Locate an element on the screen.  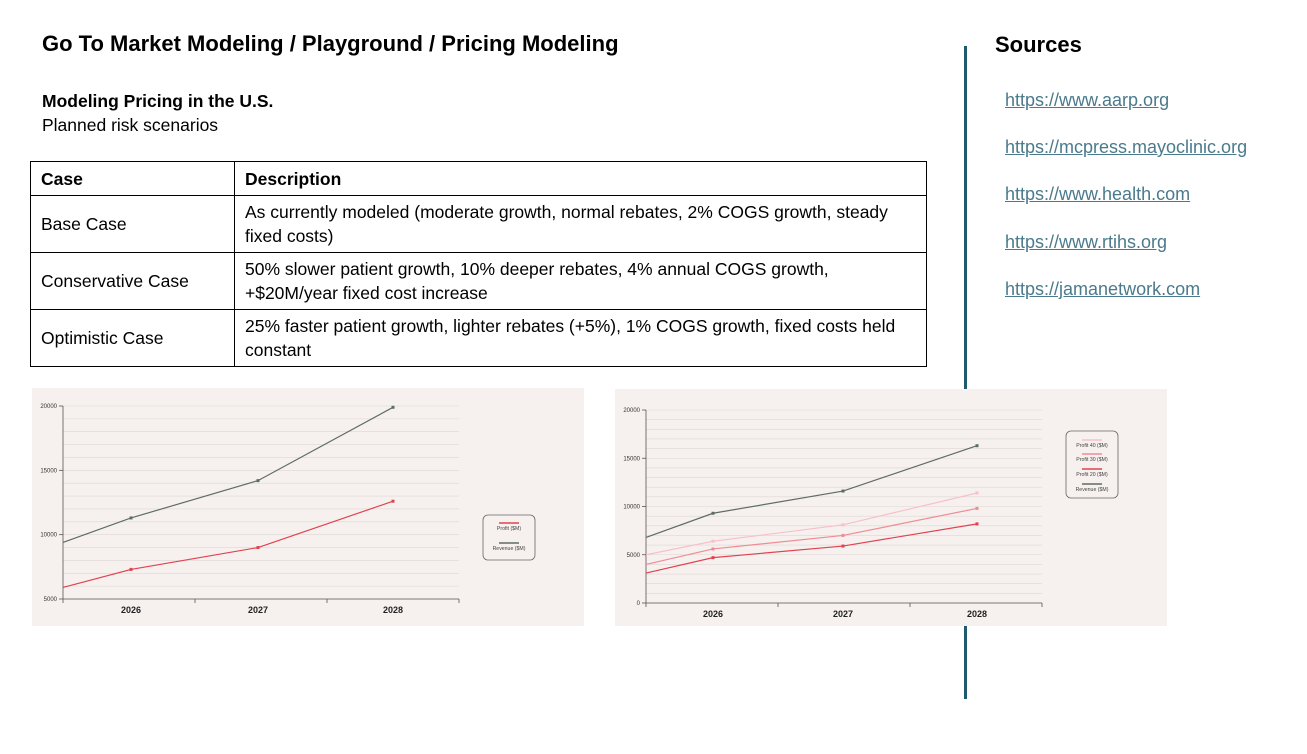
vertical-divider is located at coordinates (965, 372).